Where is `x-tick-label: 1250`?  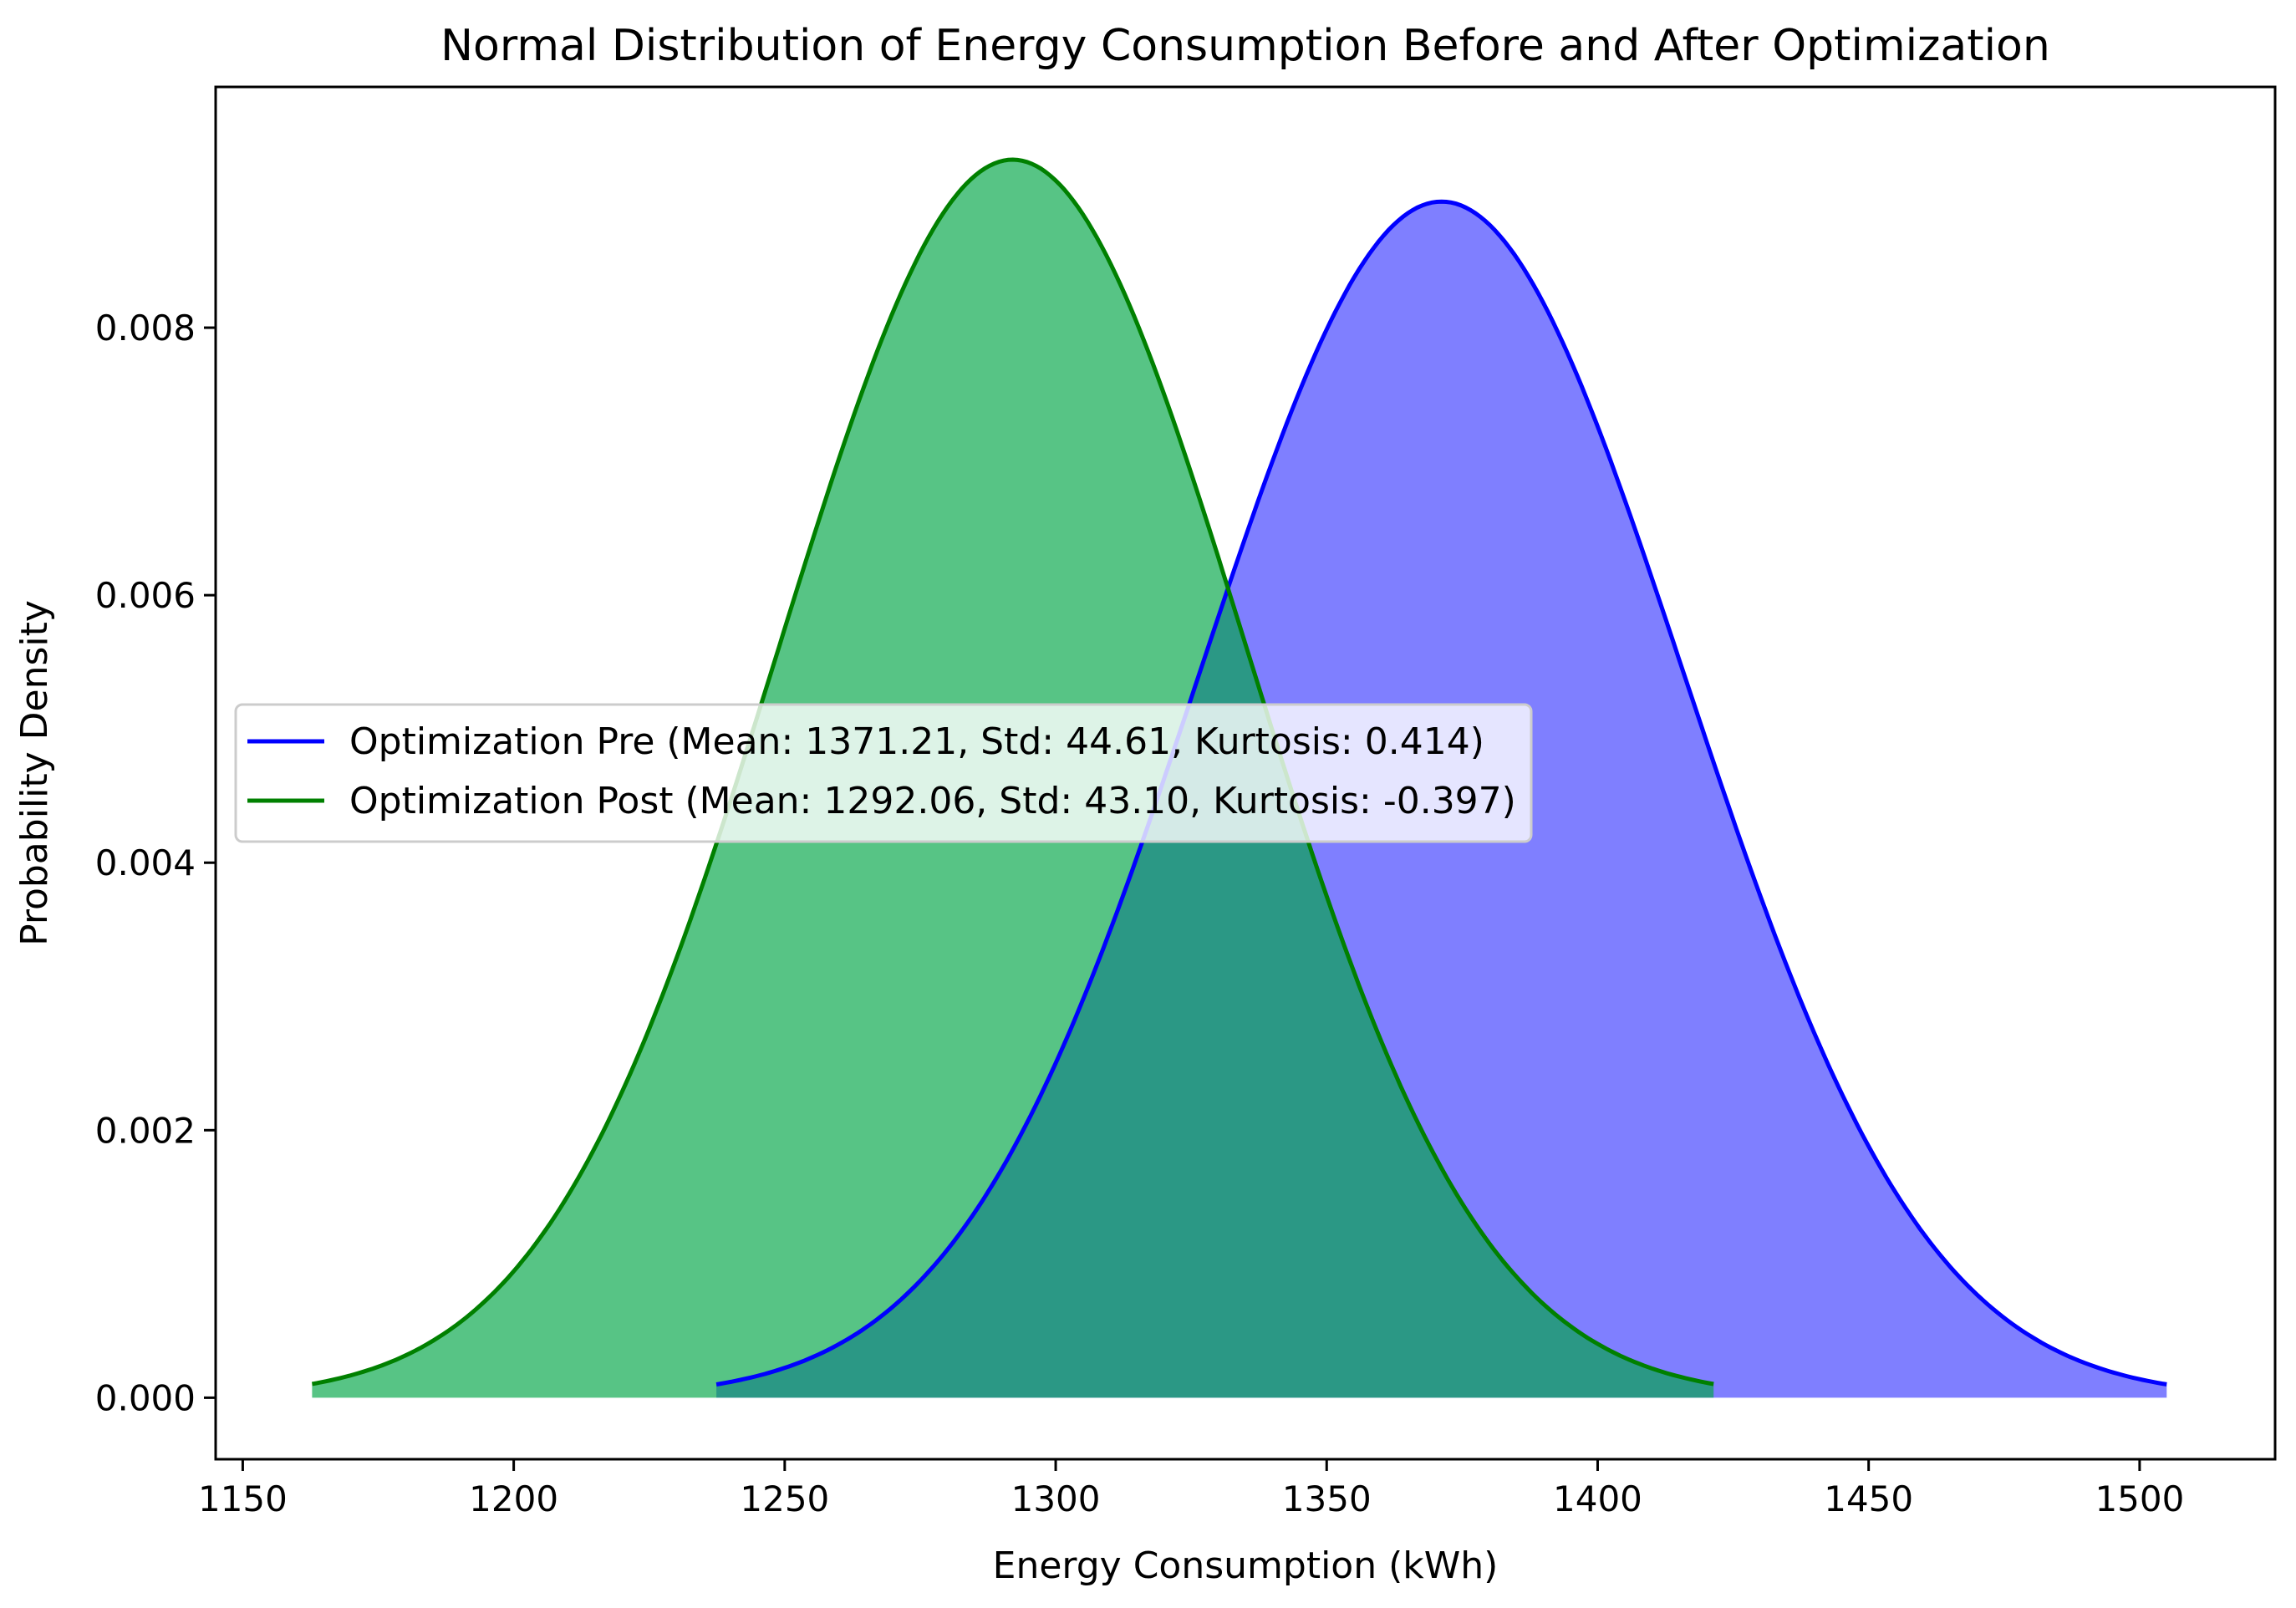
x-tick-label: 1250 is located at coordinates (784, 1498).